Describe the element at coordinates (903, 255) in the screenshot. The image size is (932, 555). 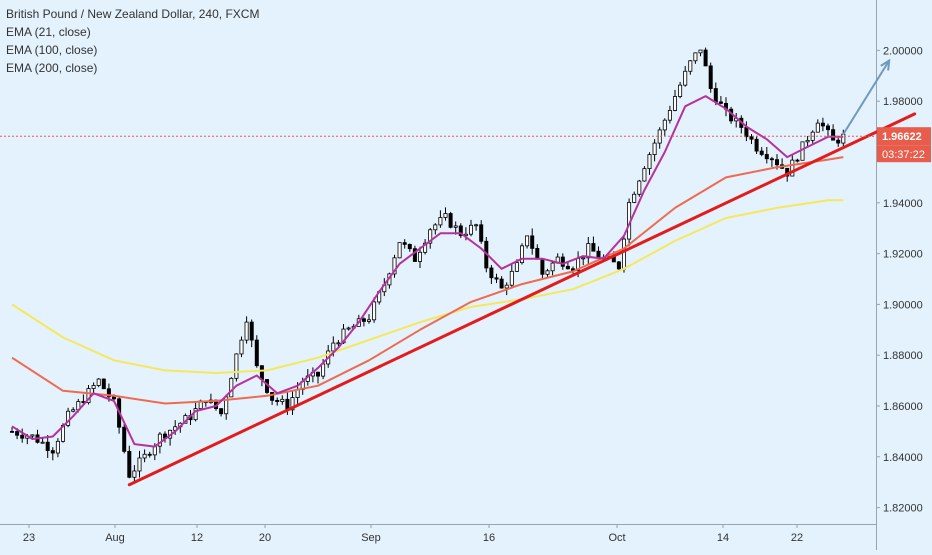
I see `price-axis-label: 1.92000` at that location.